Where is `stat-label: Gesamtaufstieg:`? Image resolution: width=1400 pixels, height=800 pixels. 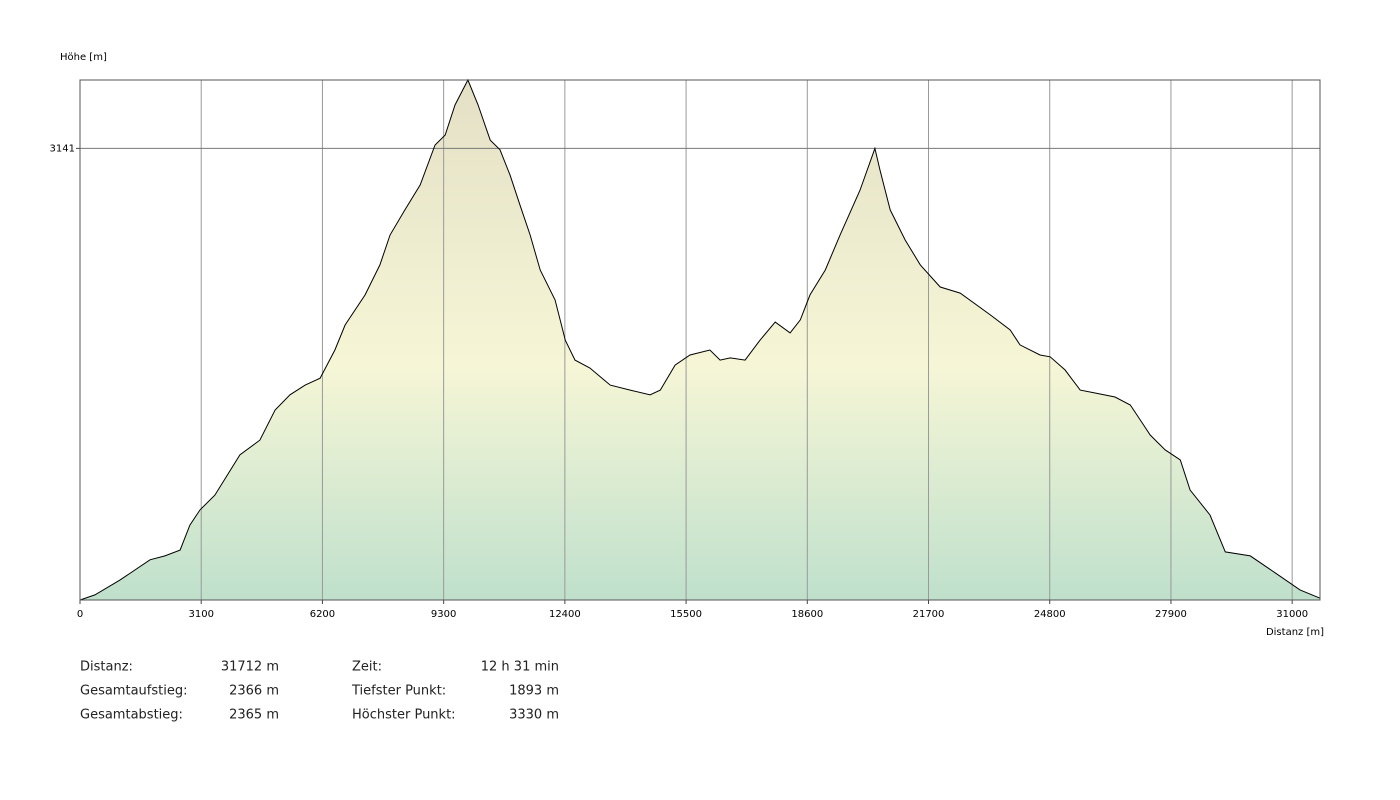
stat-label: Gesamtaufstieg: is located at coordinates (133, 691).